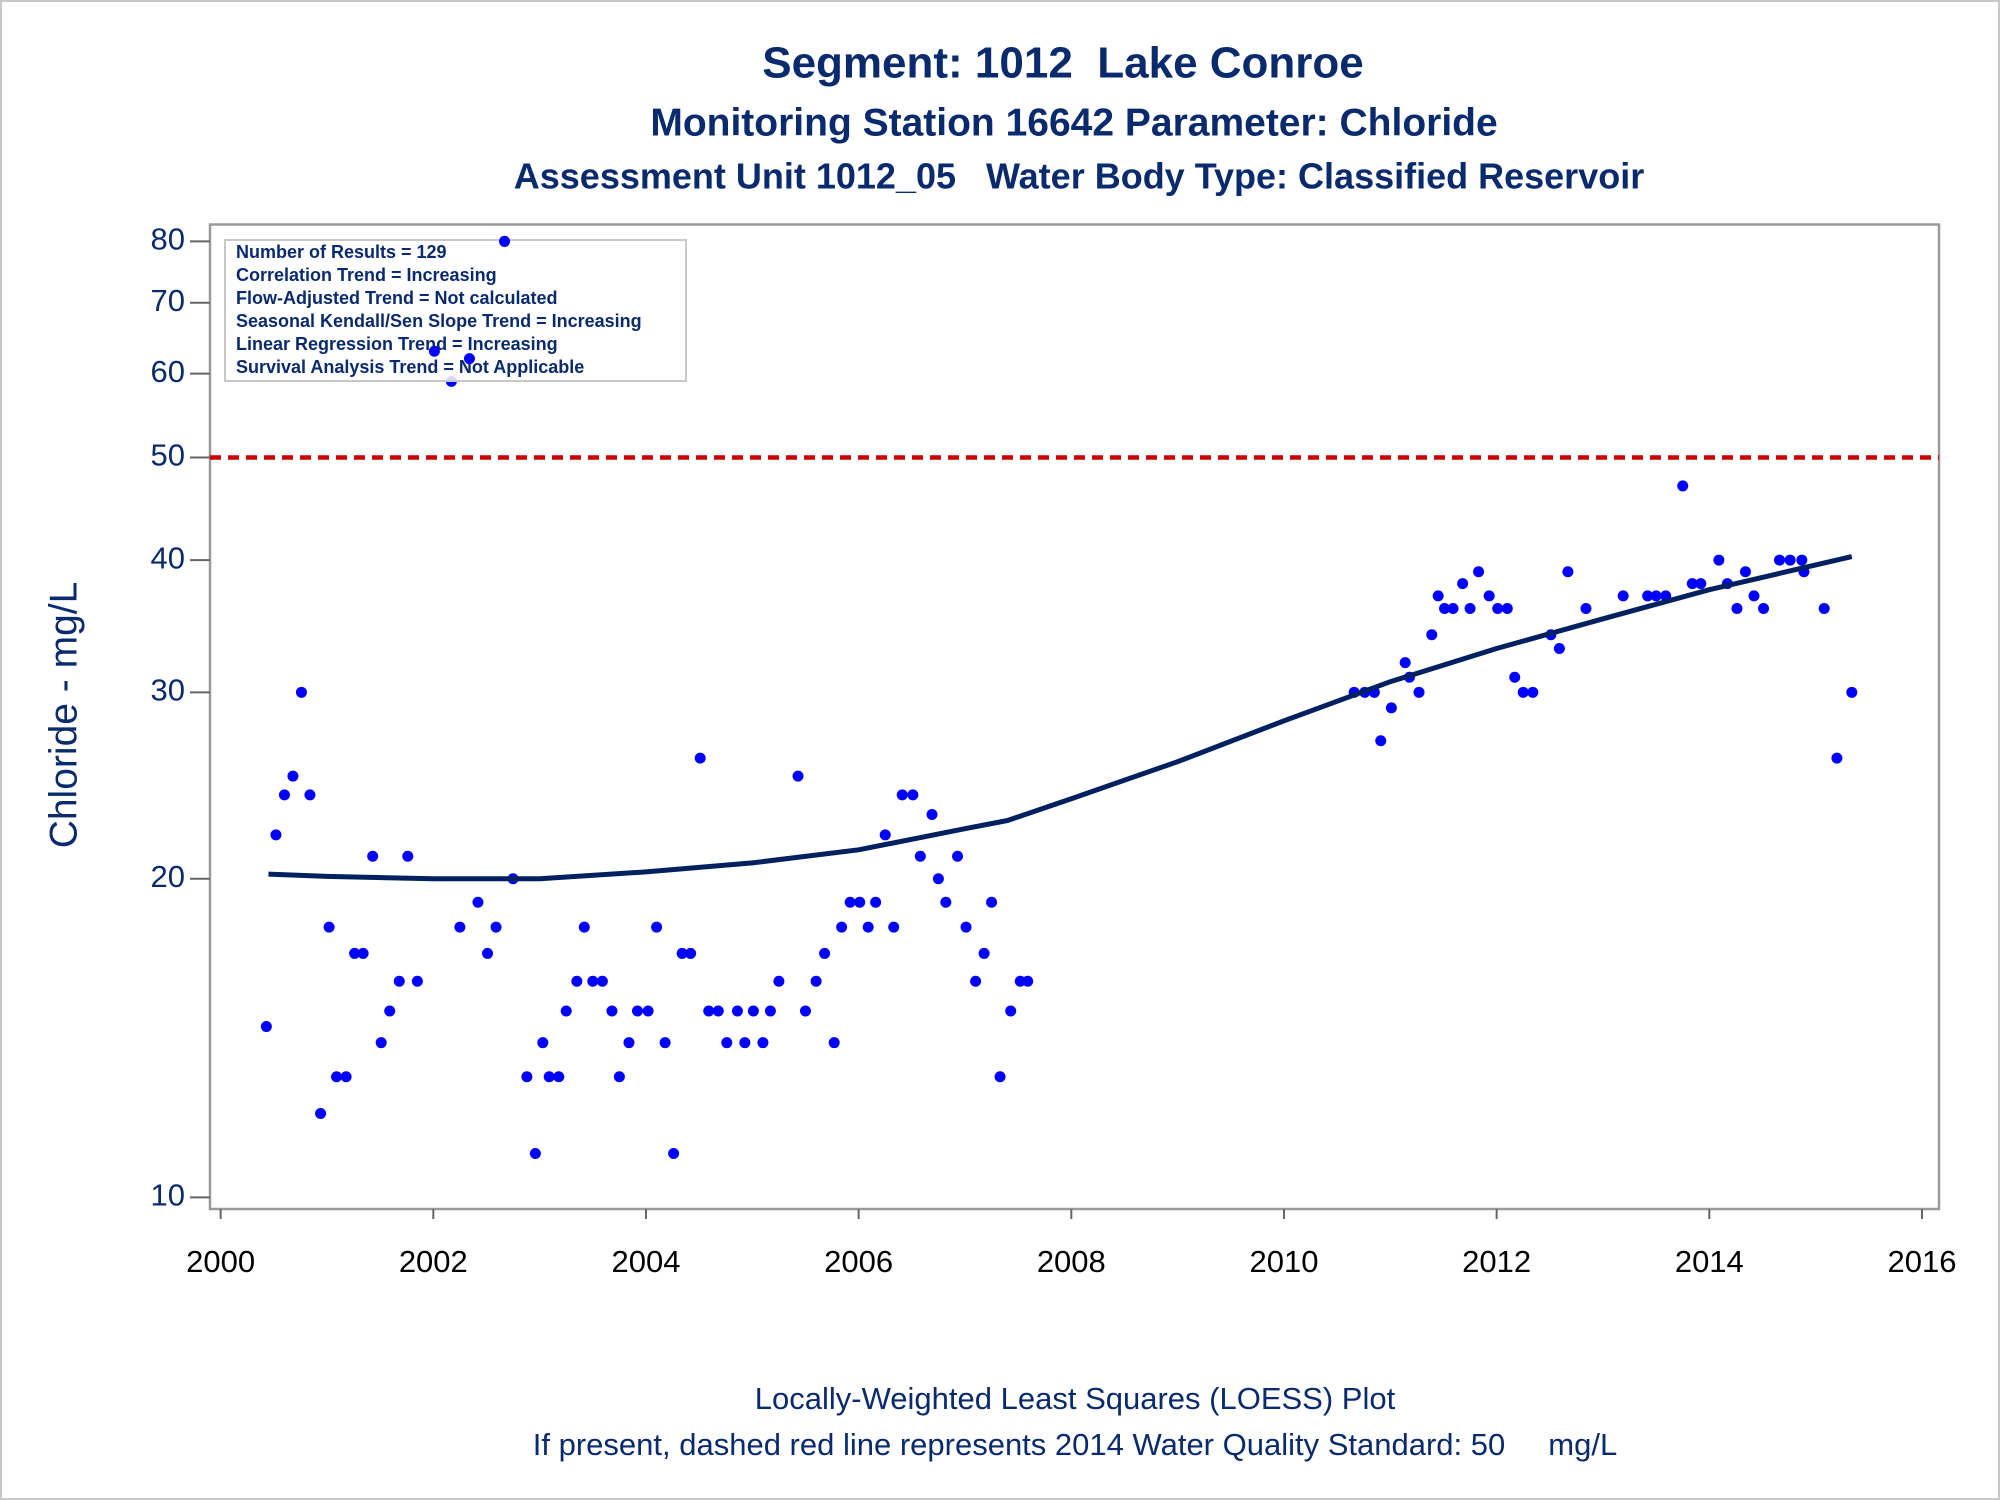 This screenshot has height=1500, width=2000. Describe the element at coordinates (1922, 1261) in the screenshot. I see `x-tick-label: 2016` at that location.